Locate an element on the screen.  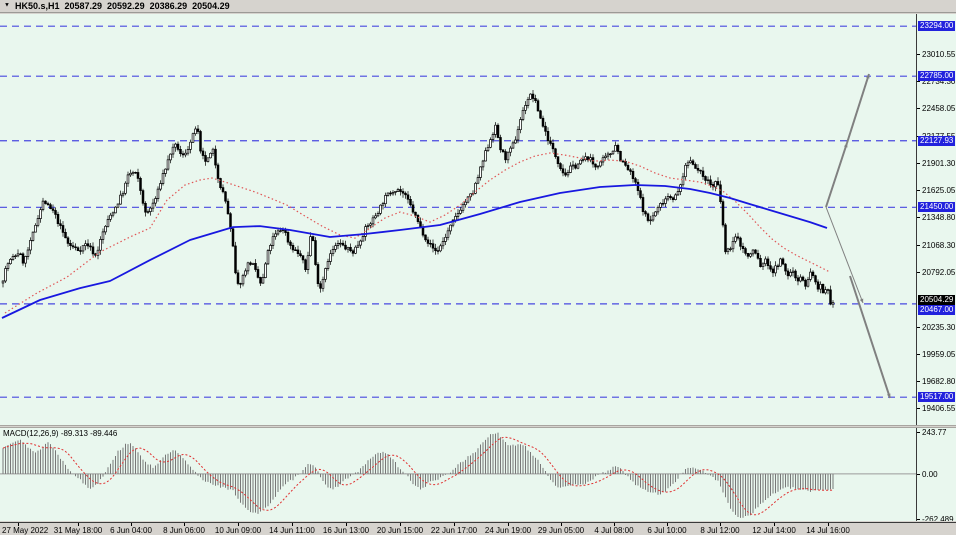
time-label: 6 Jun 04:00 is located at coordinates (131, 530).